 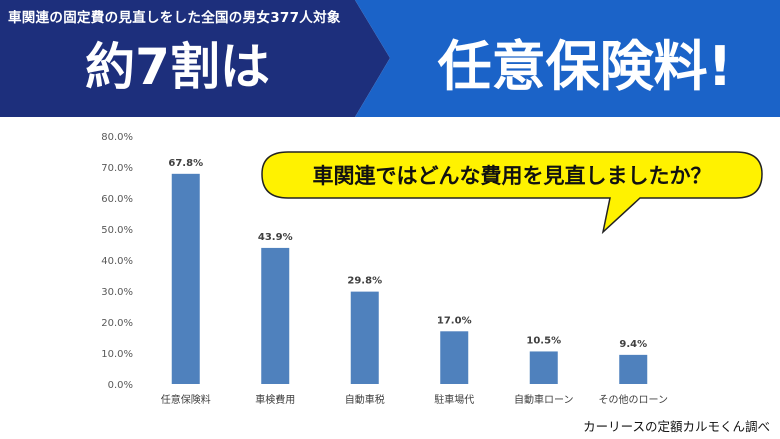 What do you see at coordinates (117, 323) in the screenshot?
I see `y-tick-label: 20.0%` at bounding box center [117, 323].